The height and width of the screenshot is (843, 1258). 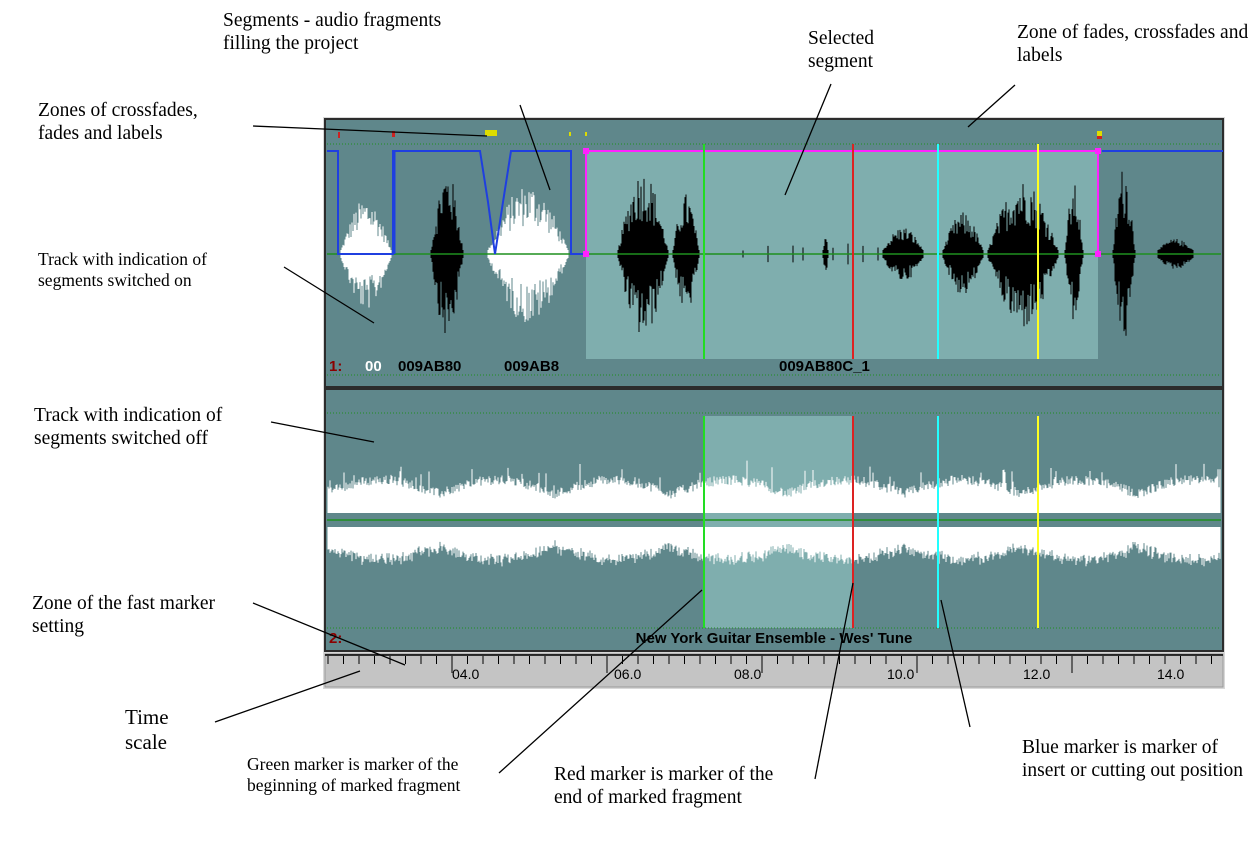 I want to click on track-2-title: New York Guitar Ensemble - Wes' Tune, so click(x=774, y=638).